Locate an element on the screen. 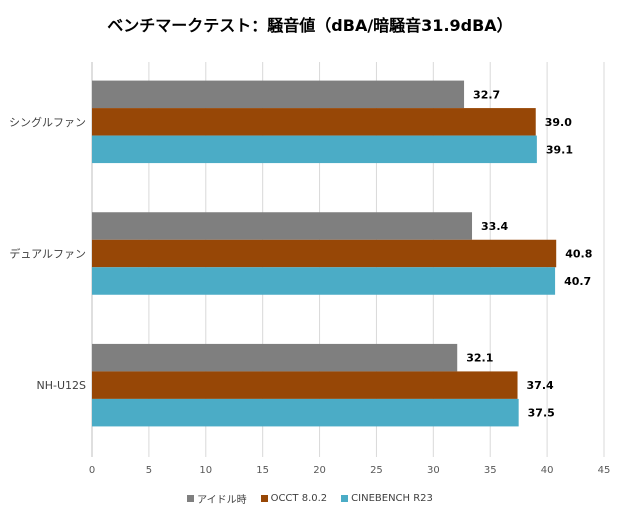 Image resolution: width=620 pixels, height=515 pixels. legend-item: CINEBENCH R23 is located at coordinates (387, 498).